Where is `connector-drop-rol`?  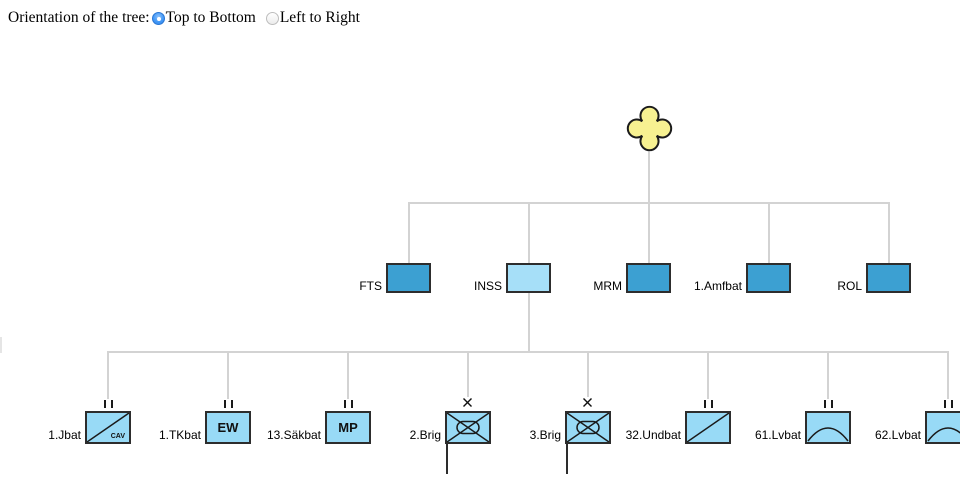
connector-drop-rol is located at coordinates (889, 233).